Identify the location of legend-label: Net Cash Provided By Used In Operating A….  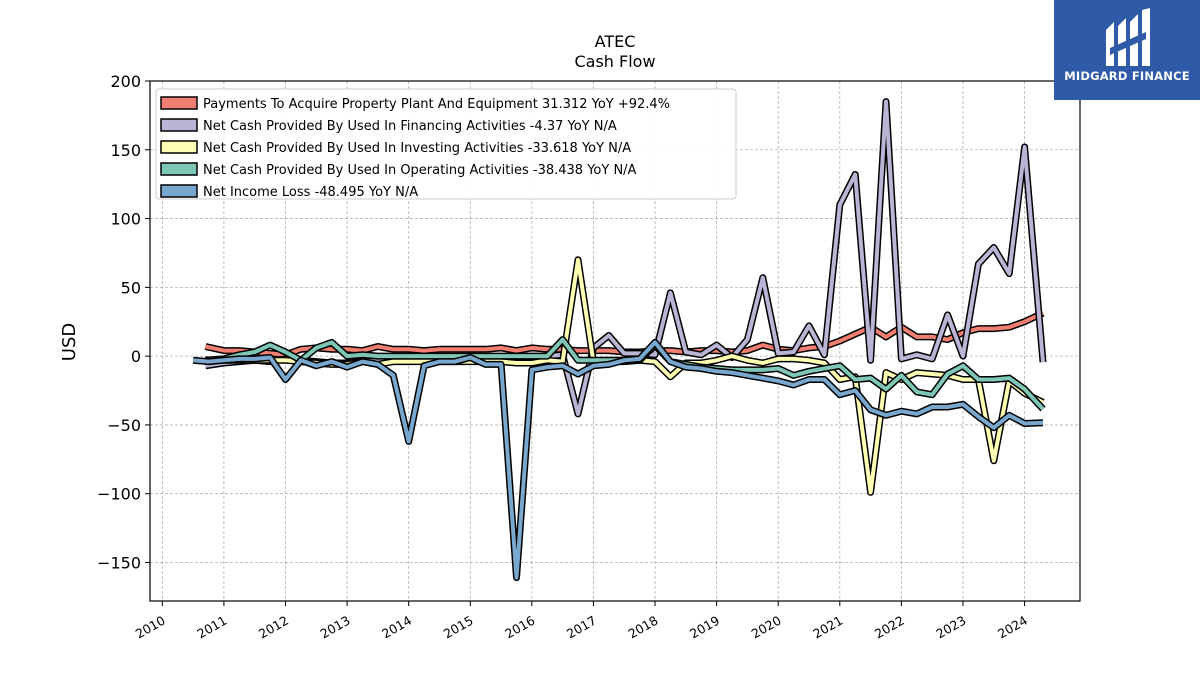
(420, 170).